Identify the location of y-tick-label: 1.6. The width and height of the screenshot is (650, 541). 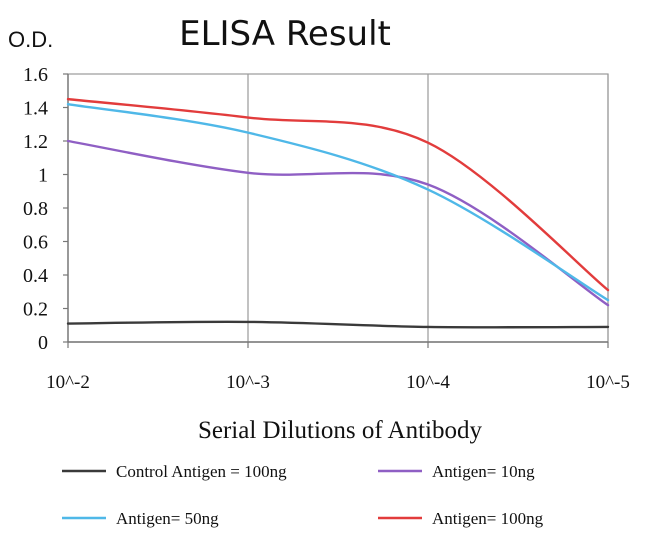
(35, 75).